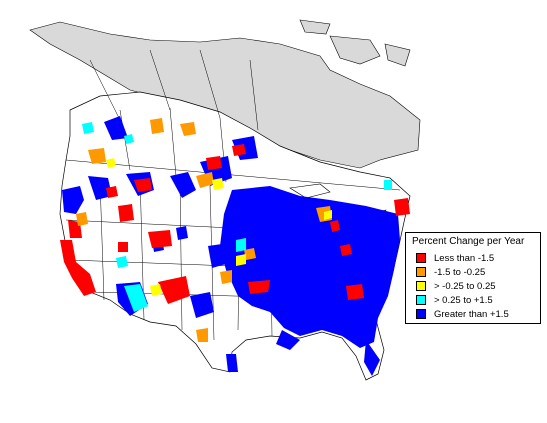 Image resolution: width=547 pixels, height=423 pixels. Describe the element at coordinates (464, 258) in the screenshot. I see `legend-label: Less than -1.5` at that location.